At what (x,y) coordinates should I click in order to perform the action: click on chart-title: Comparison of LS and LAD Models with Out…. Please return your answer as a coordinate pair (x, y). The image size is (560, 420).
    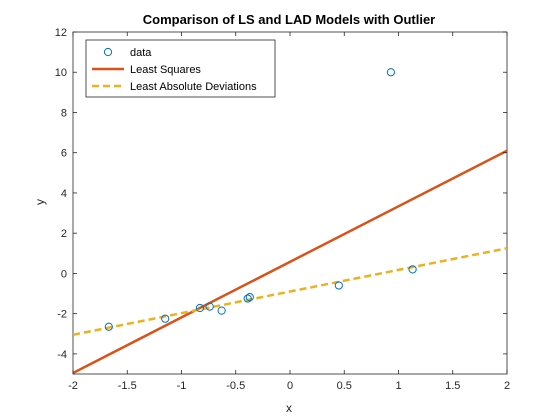
    Looking at the image, I should click on (289, 19).